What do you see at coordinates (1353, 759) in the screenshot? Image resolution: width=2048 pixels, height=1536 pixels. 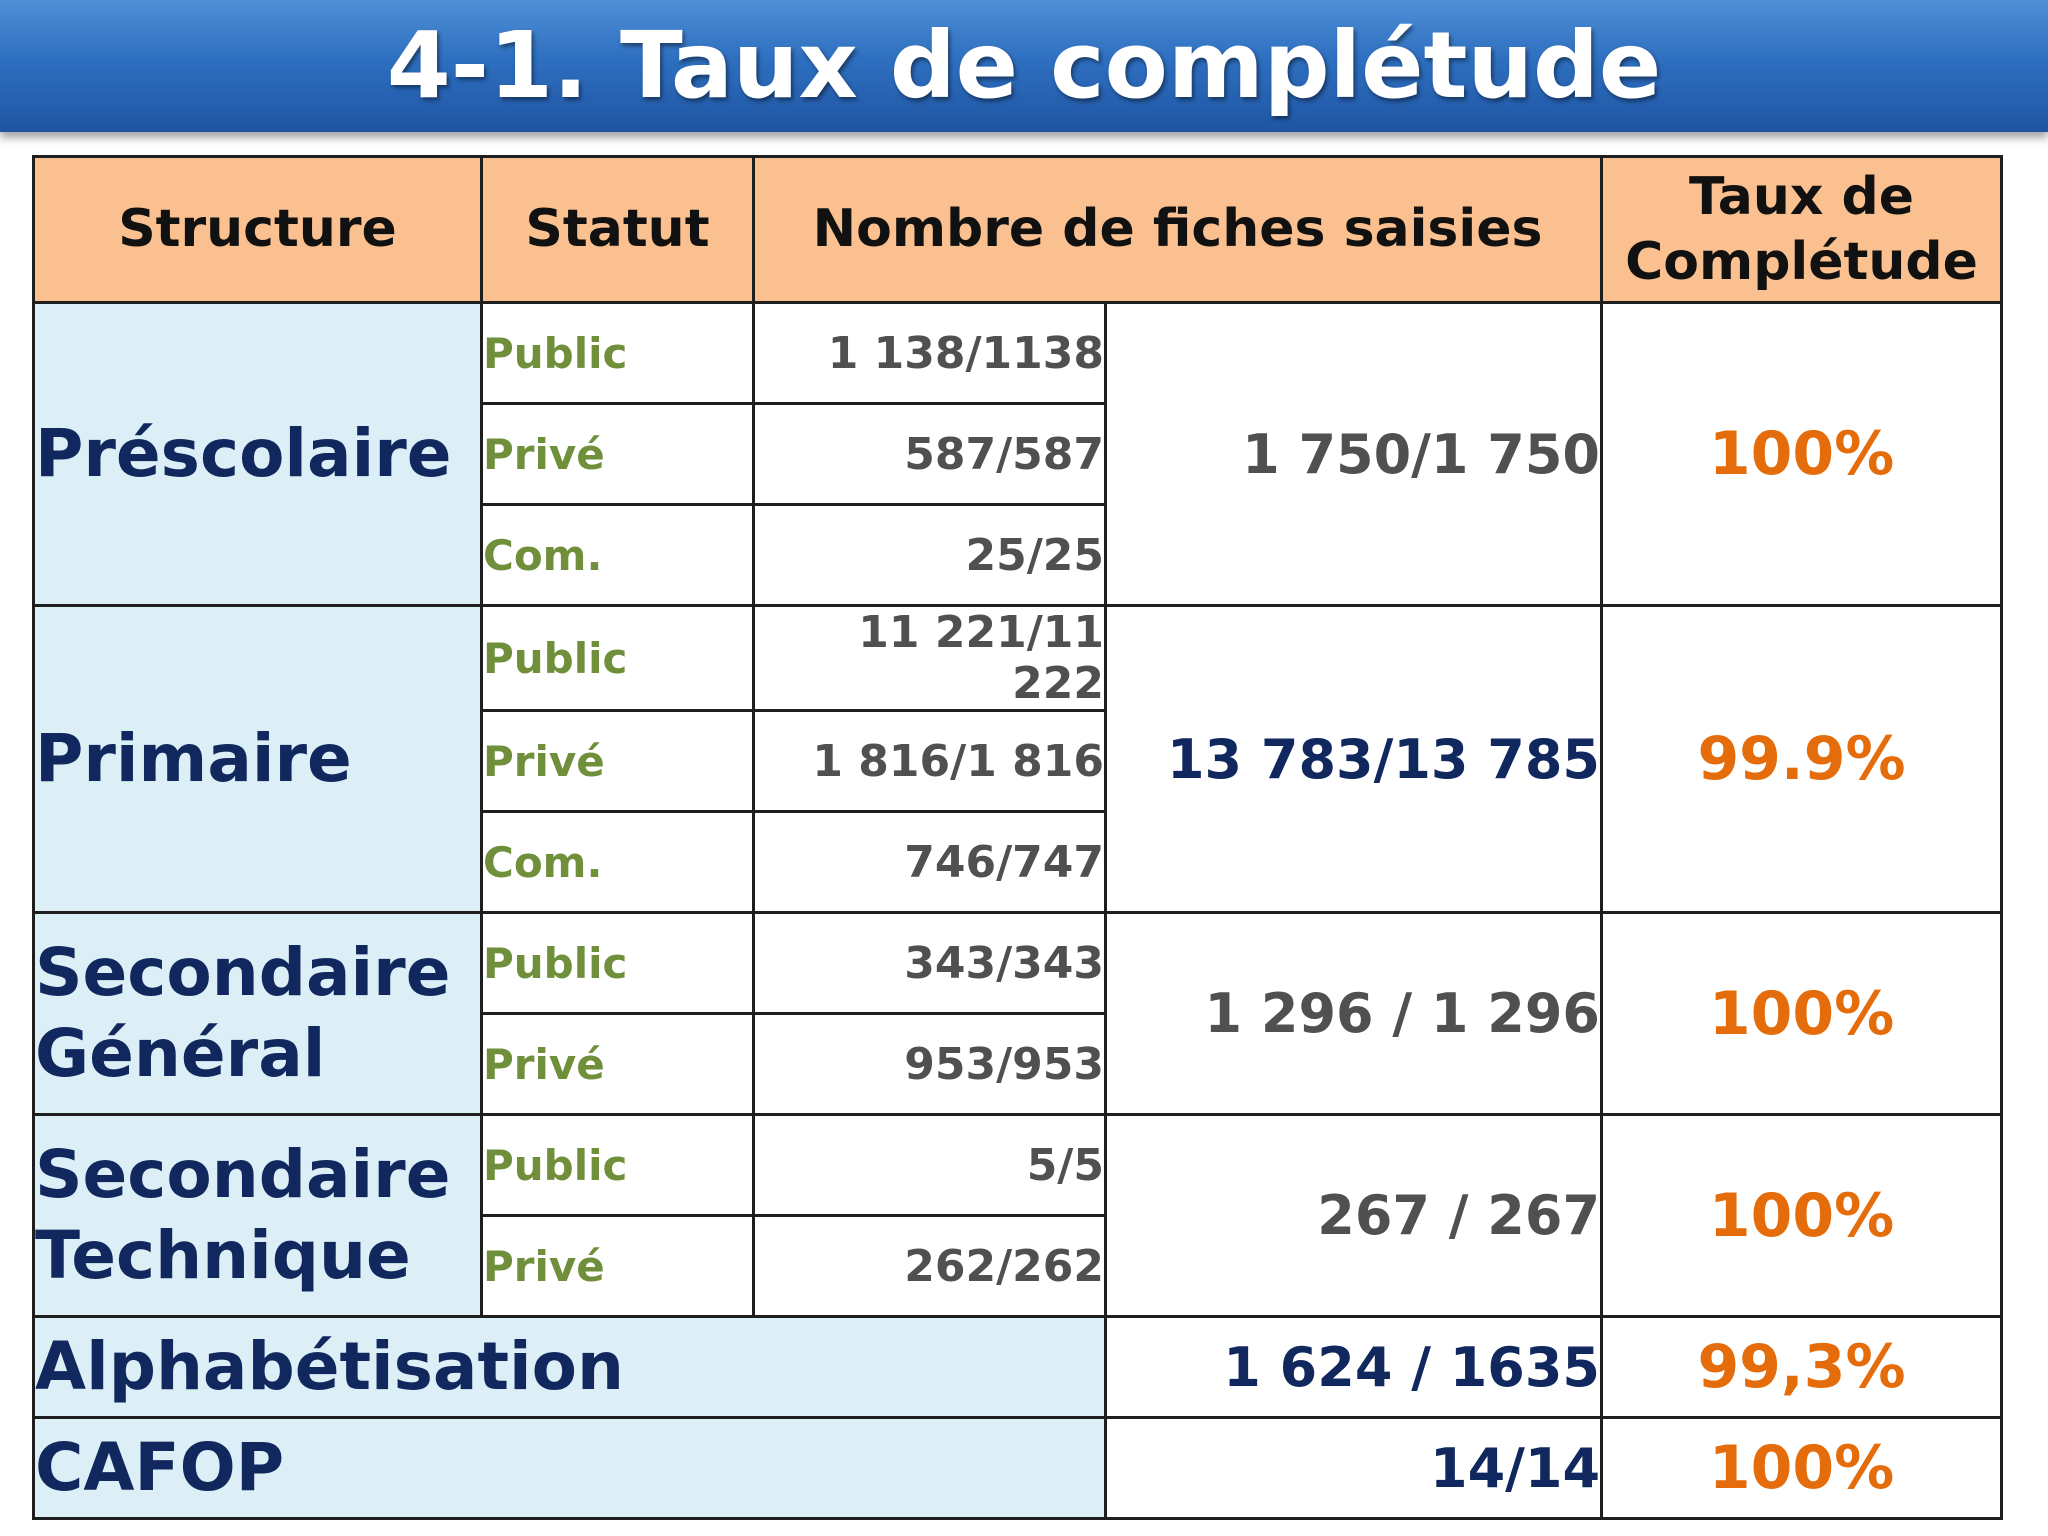 I see `total-primaire: 13 783/13 785` at bounding box center [1353, 759].